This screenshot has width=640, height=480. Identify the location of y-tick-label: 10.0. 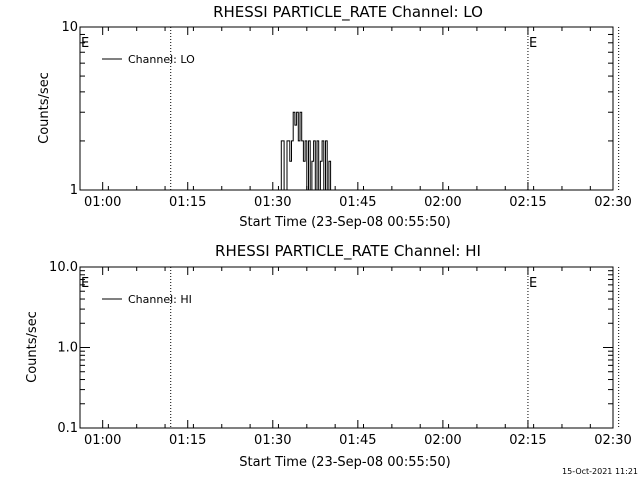
(63, 267).